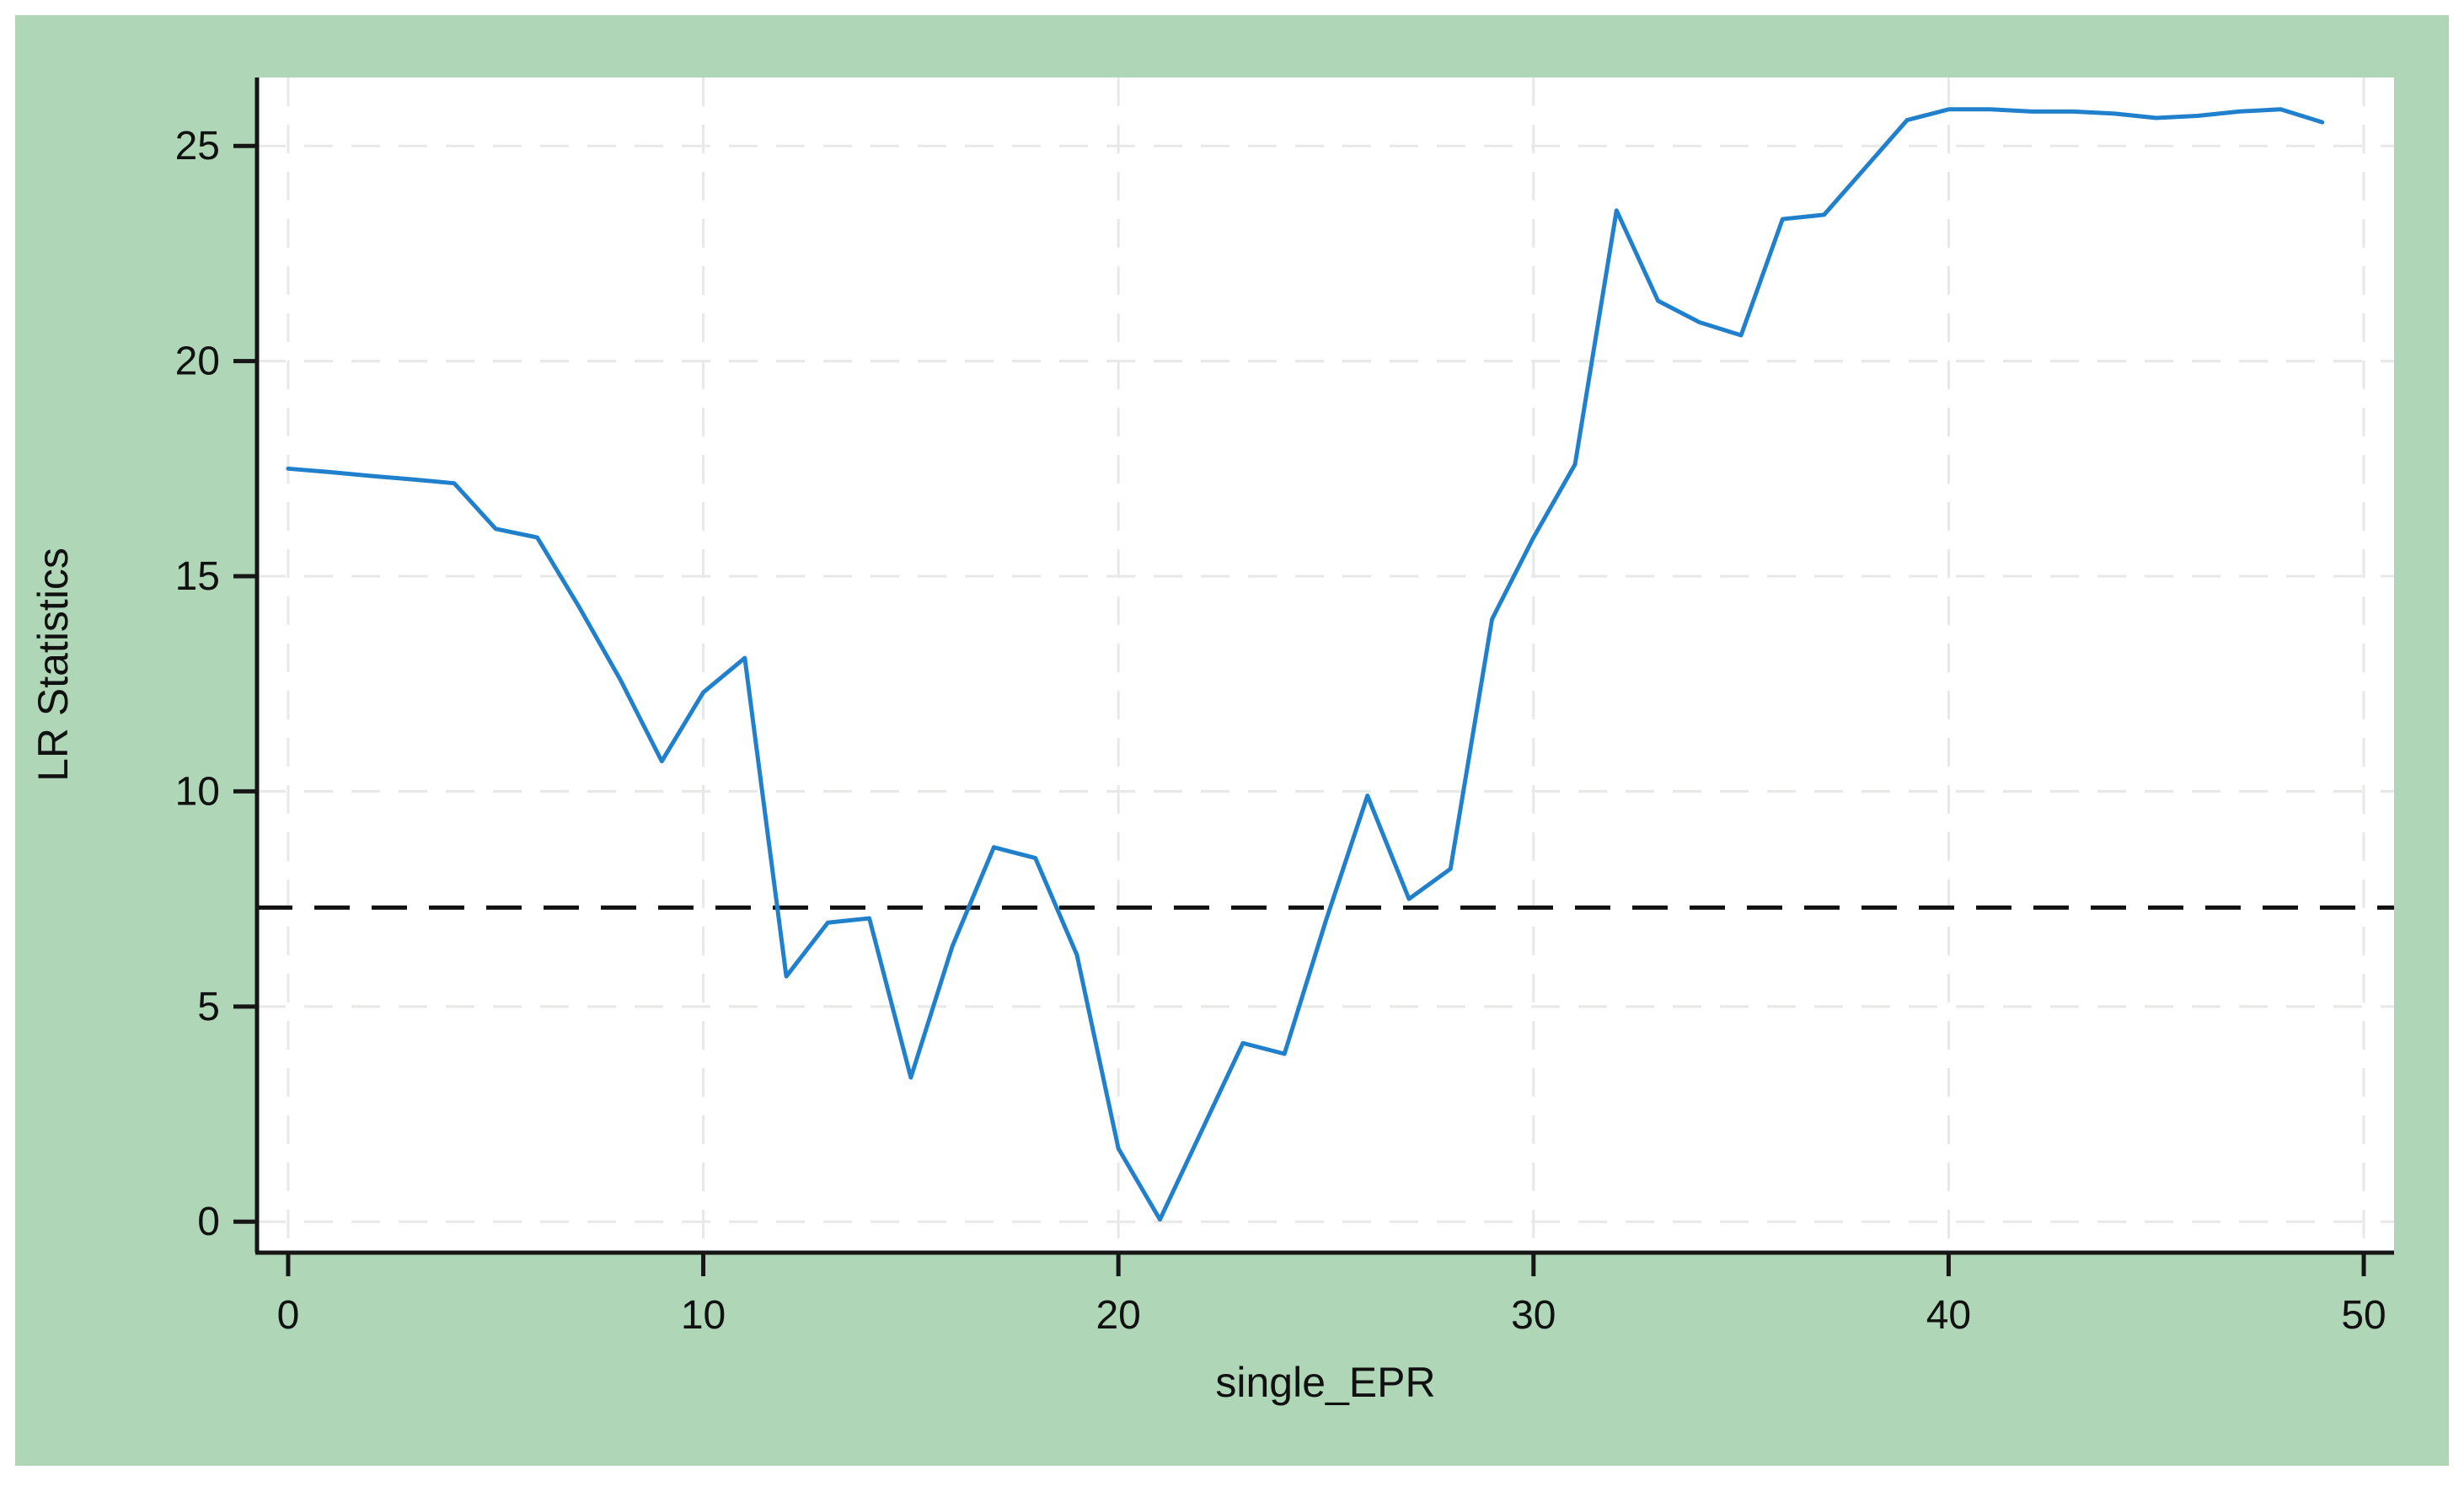 The height and width of the screenshot is (1486, 2464). Describe the element at coordinates (198, 576) in the screenshot. I see `y-tick-label: 15` at that location.